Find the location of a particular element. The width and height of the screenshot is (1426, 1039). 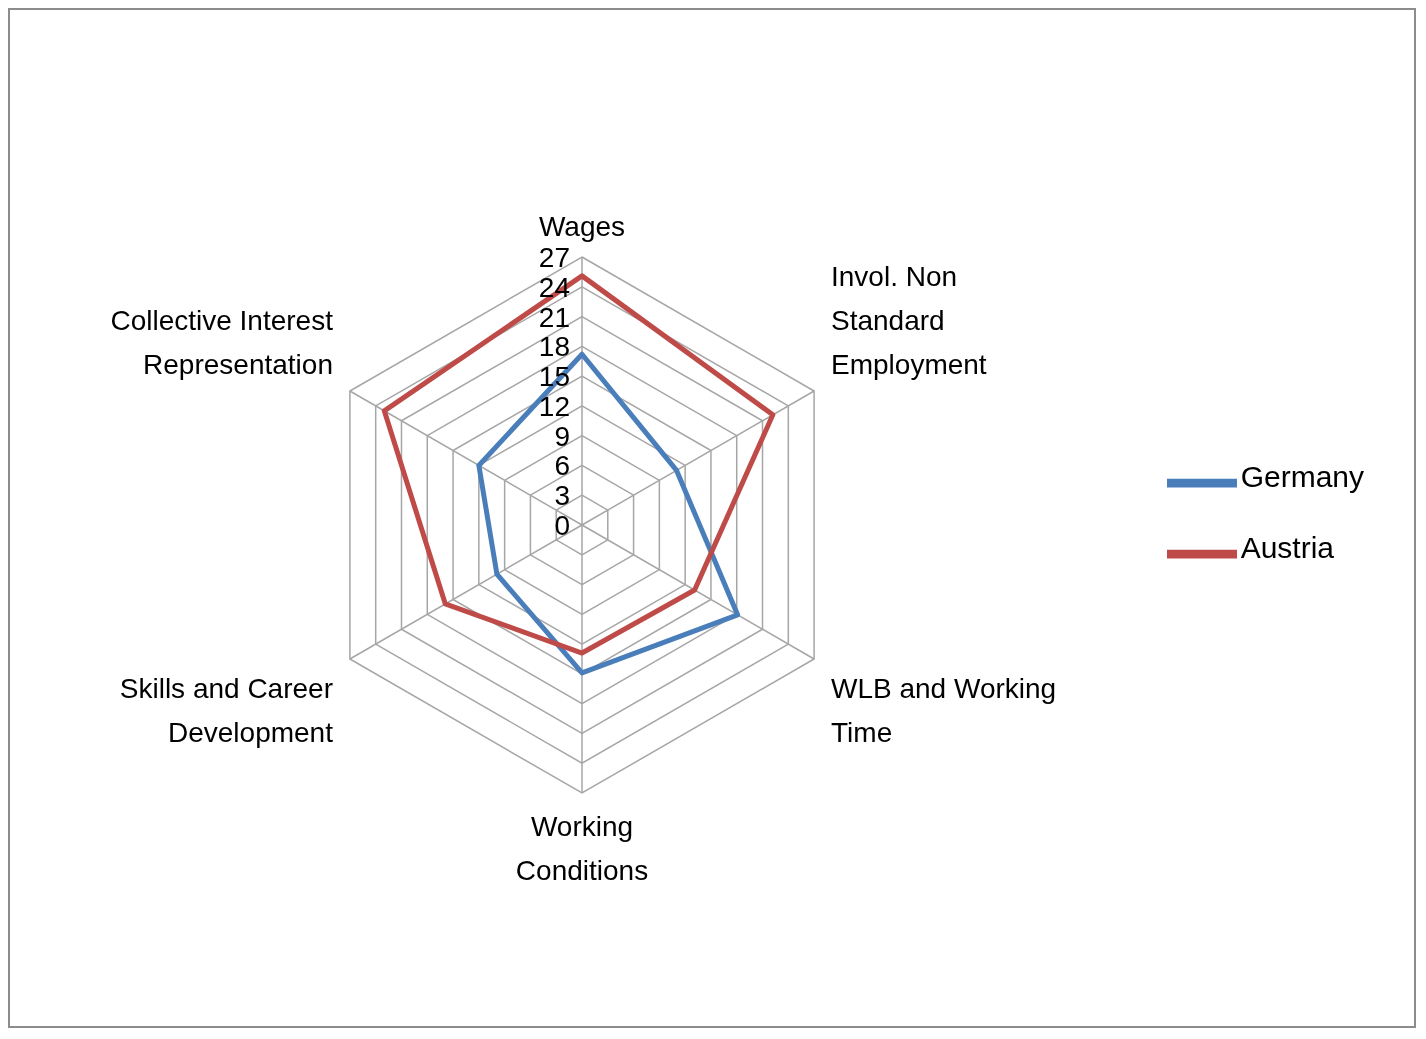

spoke-label: Collective Interest Representation is located at coordinates (222, 342).